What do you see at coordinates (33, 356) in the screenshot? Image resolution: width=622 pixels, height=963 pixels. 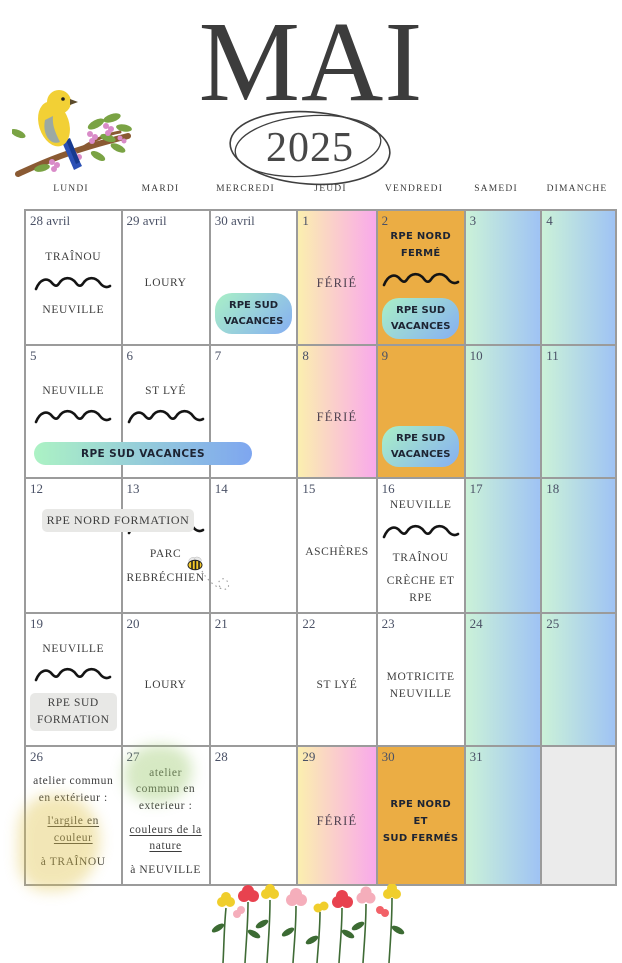 I see `date-number: 5` at bounding box center [33, 356].